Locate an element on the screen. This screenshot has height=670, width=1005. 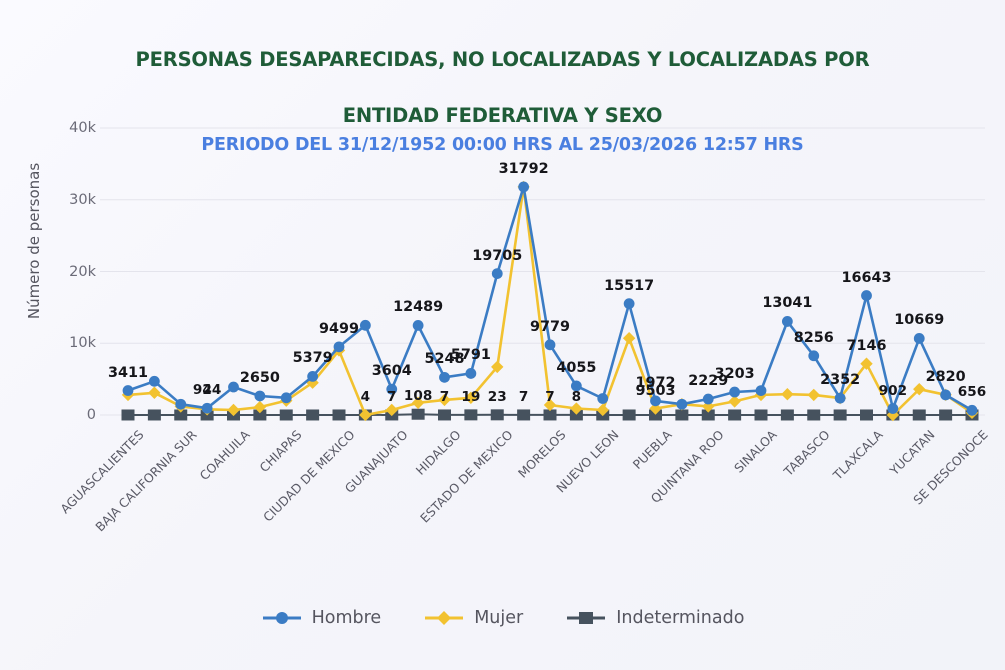
data-point-label: 5379 is located at coordinates (312, 358).